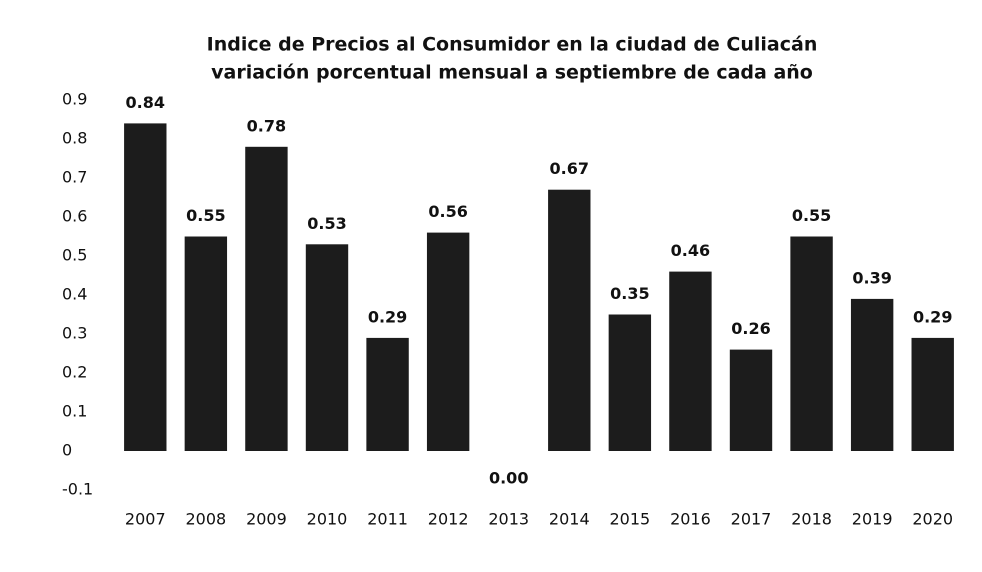 The image size is (982, 572). I want to click on y-tick-label: 0.4, so click(74, 294).